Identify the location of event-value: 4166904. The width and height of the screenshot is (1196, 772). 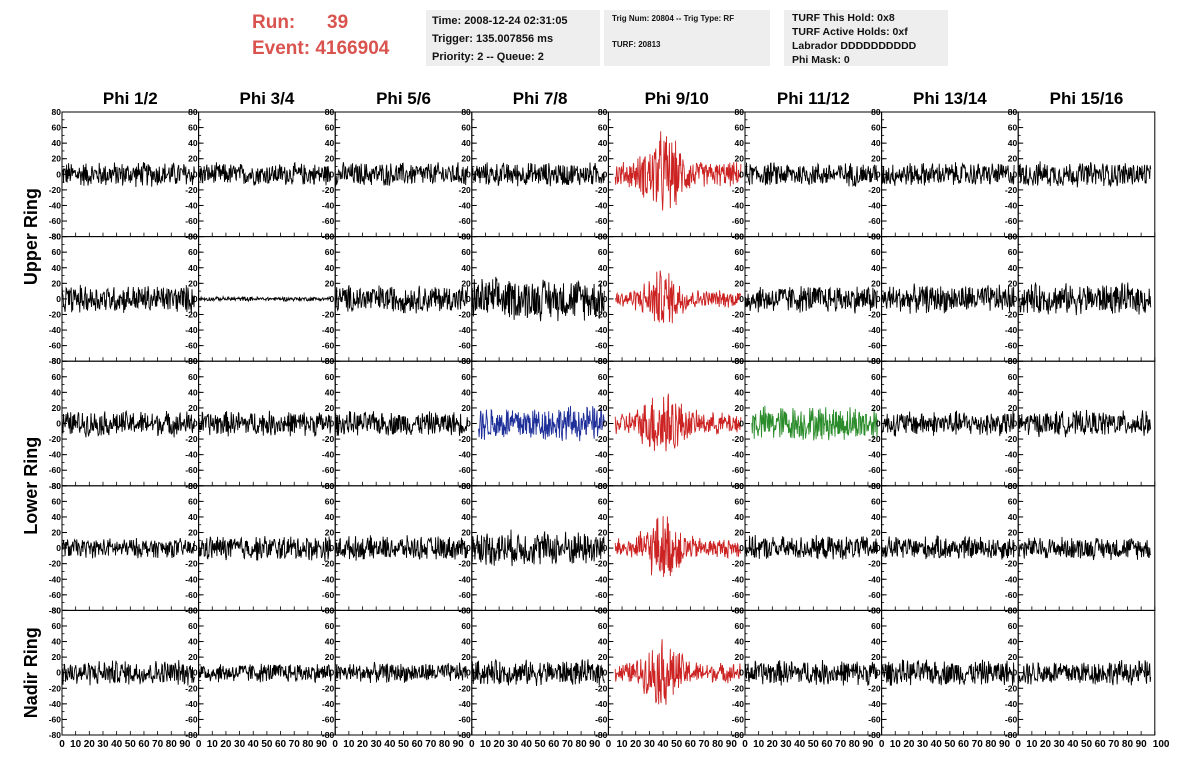
(352, 48).